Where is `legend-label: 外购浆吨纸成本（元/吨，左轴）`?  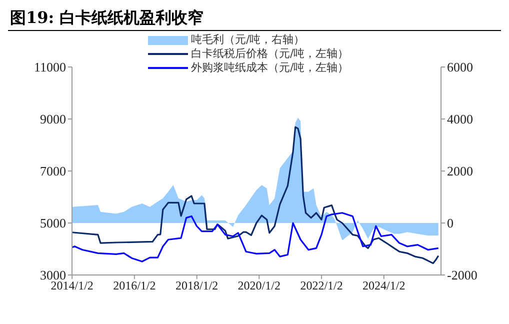 legend-label: 外购浆吨纸成本（元/吨，左轴） is located at coordinates (270, 68).